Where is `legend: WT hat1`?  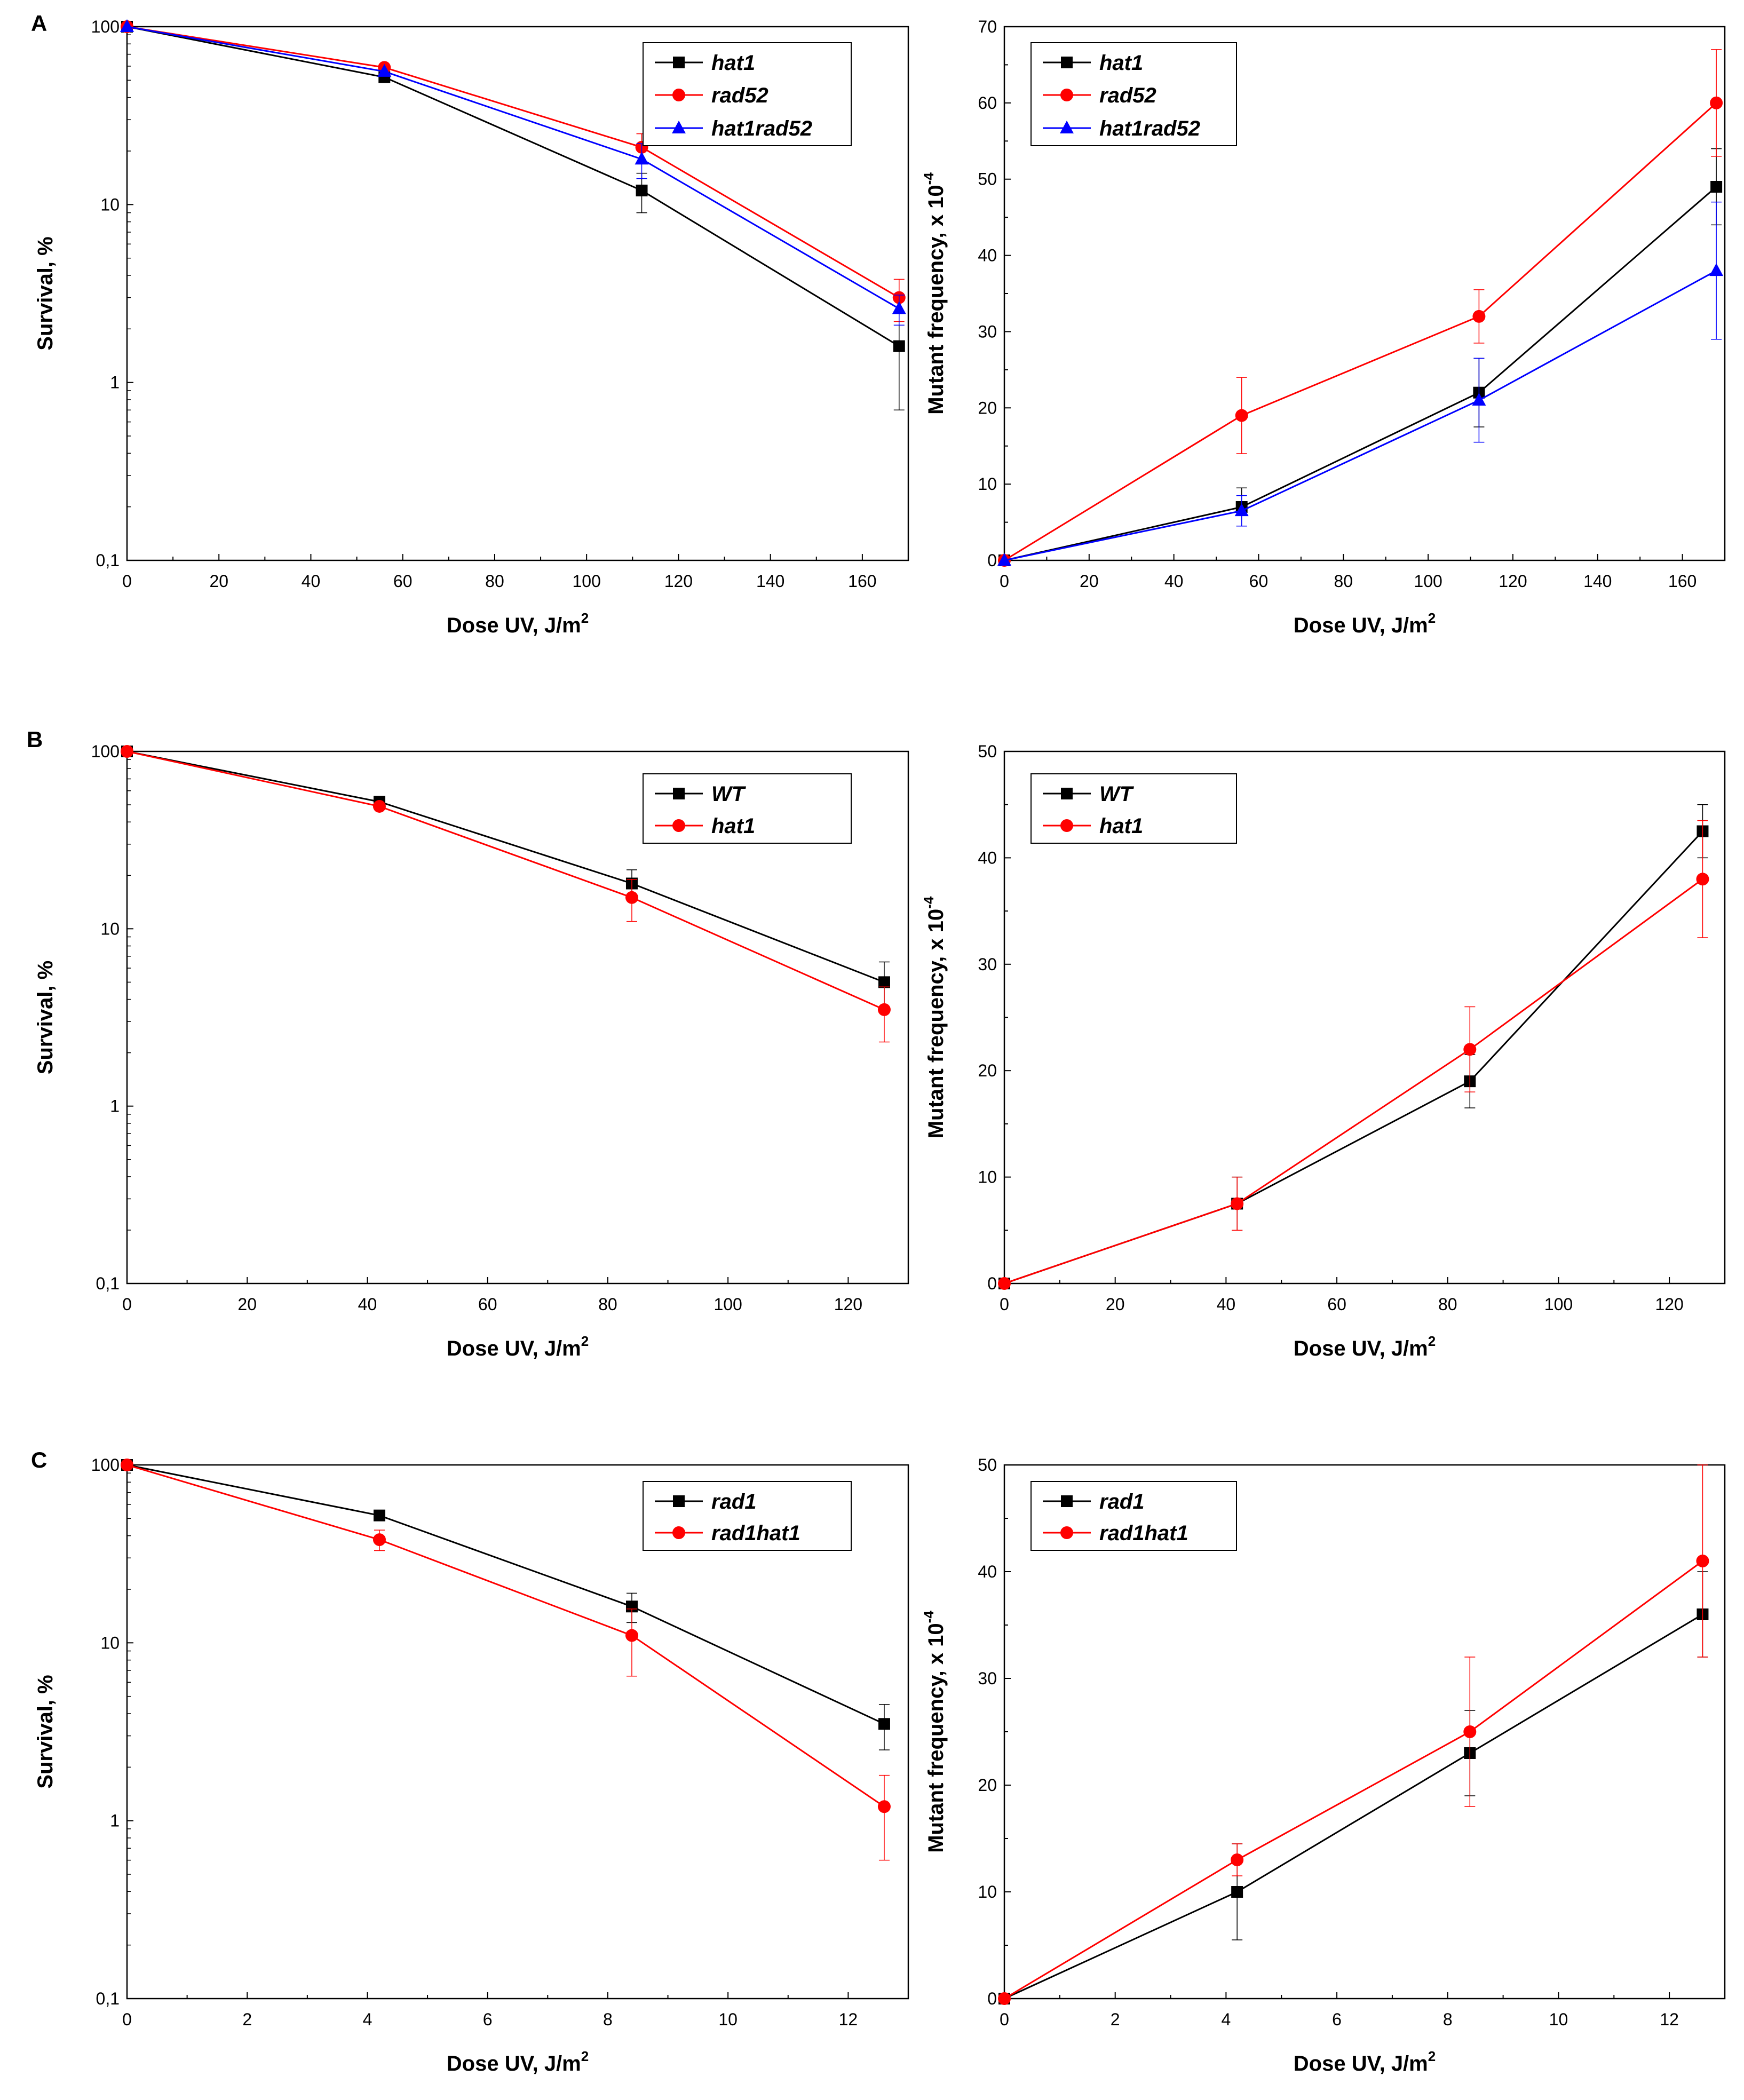 legend: WT hat1 is located at coordinates (747, 808).